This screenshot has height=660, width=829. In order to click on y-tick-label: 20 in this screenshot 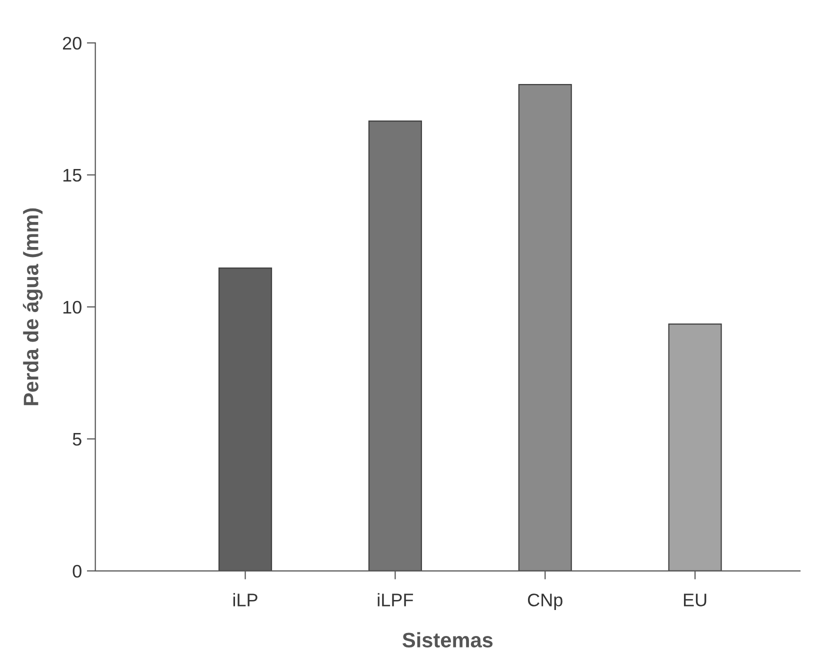, I will do `click(72, 43)`.